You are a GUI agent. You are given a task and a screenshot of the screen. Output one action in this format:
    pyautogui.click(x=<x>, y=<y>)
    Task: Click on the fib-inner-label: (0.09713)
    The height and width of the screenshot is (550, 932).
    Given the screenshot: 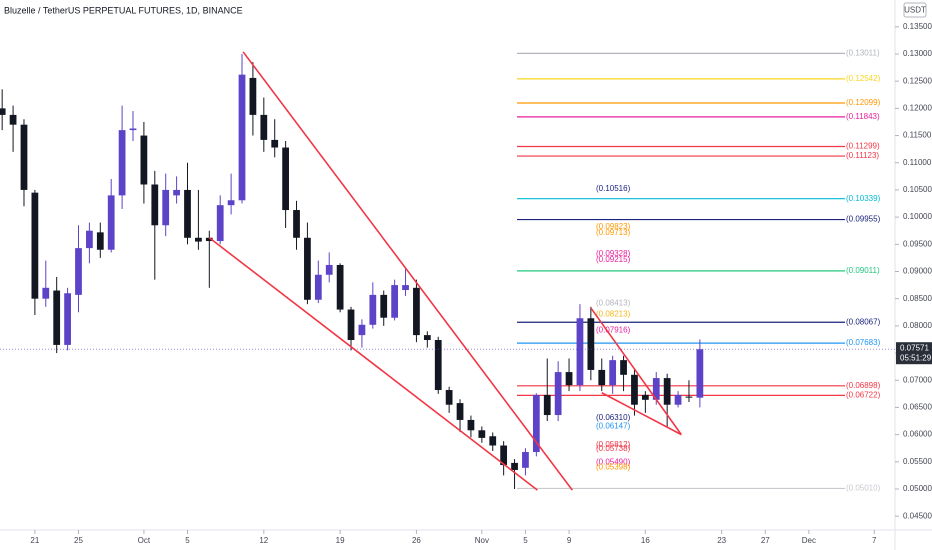 What is the action you would take?
    pyautogui.click(x=613, y=232)
    